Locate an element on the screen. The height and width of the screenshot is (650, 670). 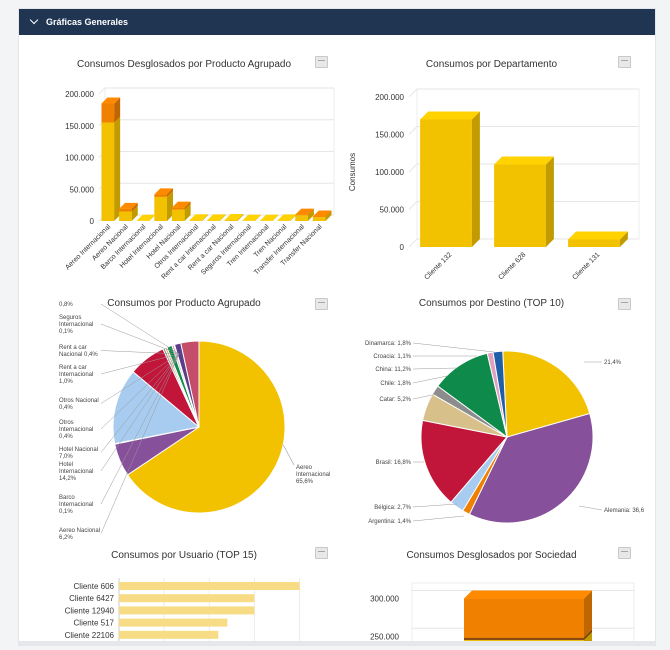
slice-label: Dinamarca: 1,8% is located at coordinates (388, 344).